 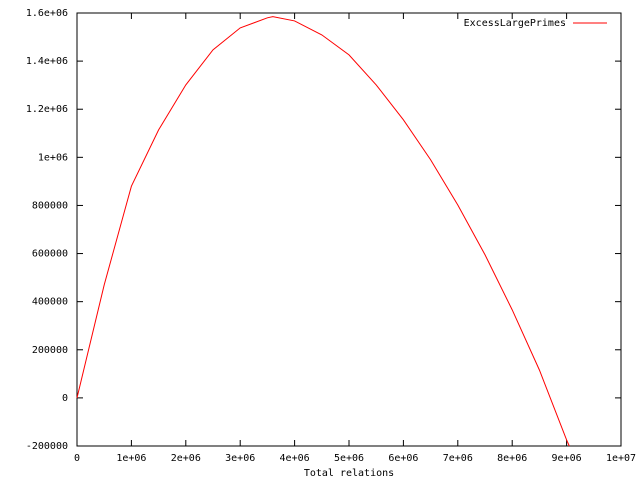 I want to click on x-tick-label: 6e+06, so click(x=403, y=458).